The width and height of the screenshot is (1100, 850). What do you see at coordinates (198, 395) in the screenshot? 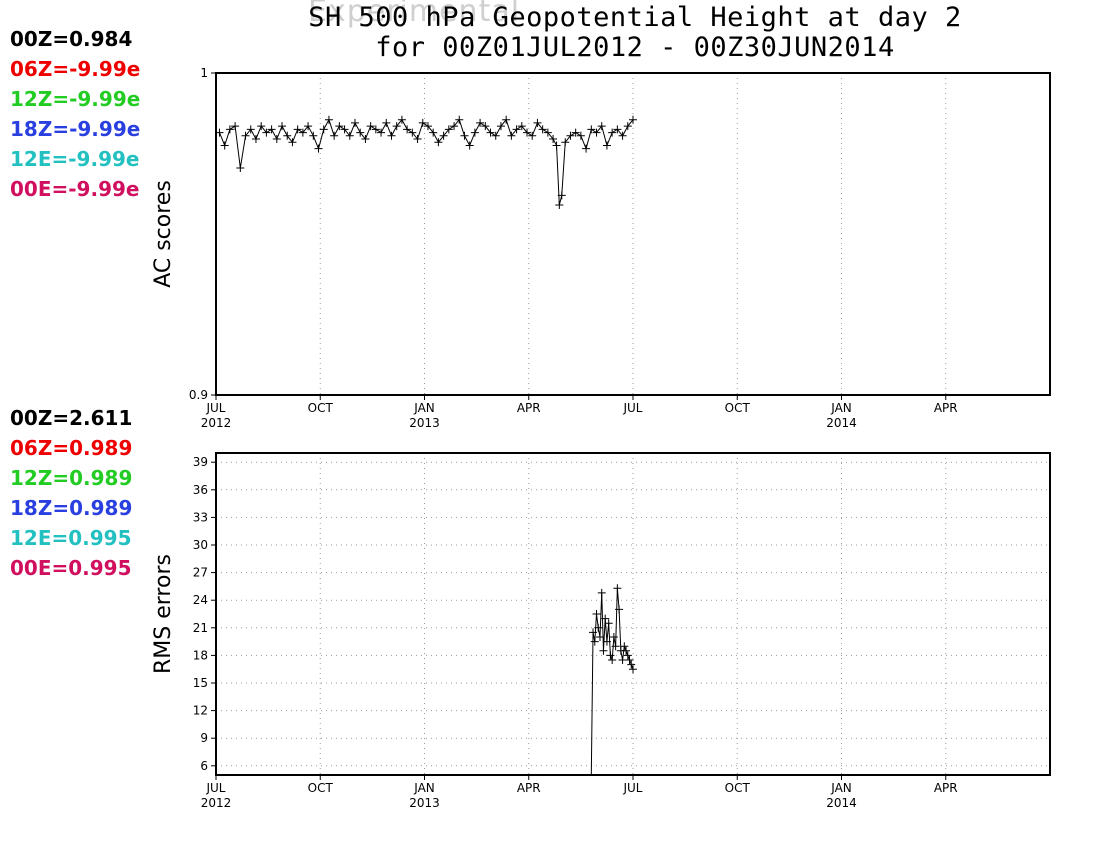
I see `y-tick-label: 0.9` at bounding box center [198, 395].